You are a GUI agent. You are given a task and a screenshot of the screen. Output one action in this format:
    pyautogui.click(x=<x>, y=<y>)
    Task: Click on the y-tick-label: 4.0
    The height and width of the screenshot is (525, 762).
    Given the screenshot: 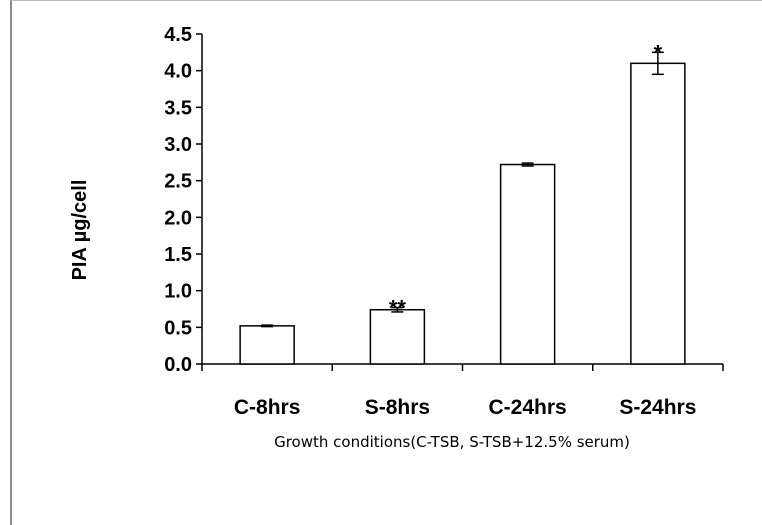 What is the action you would take?
    pyautogui.click(x=178, y=72)
    